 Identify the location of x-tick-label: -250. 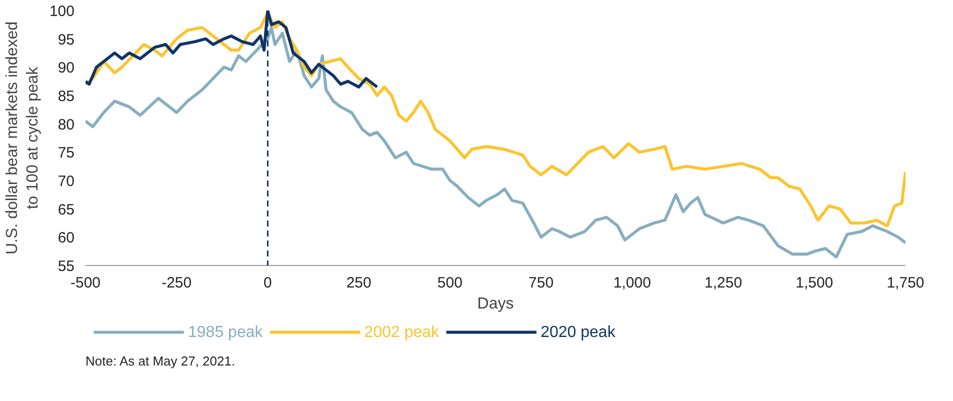
(177, 283).